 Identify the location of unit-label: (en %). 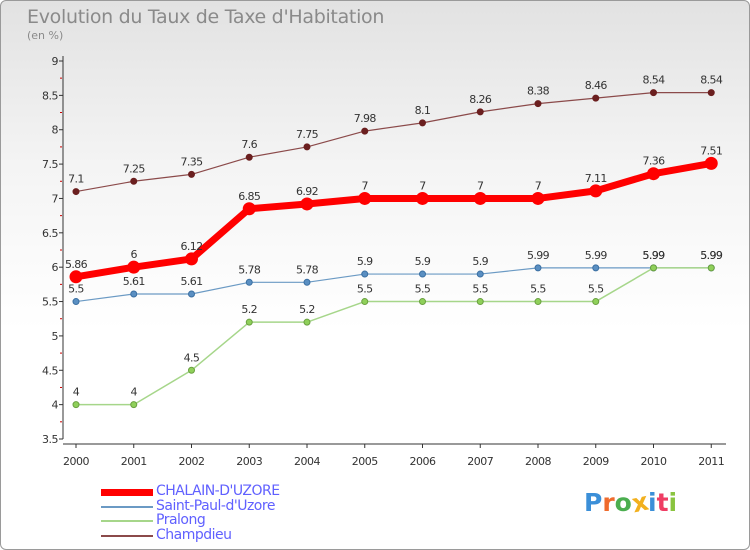
(45, 35).